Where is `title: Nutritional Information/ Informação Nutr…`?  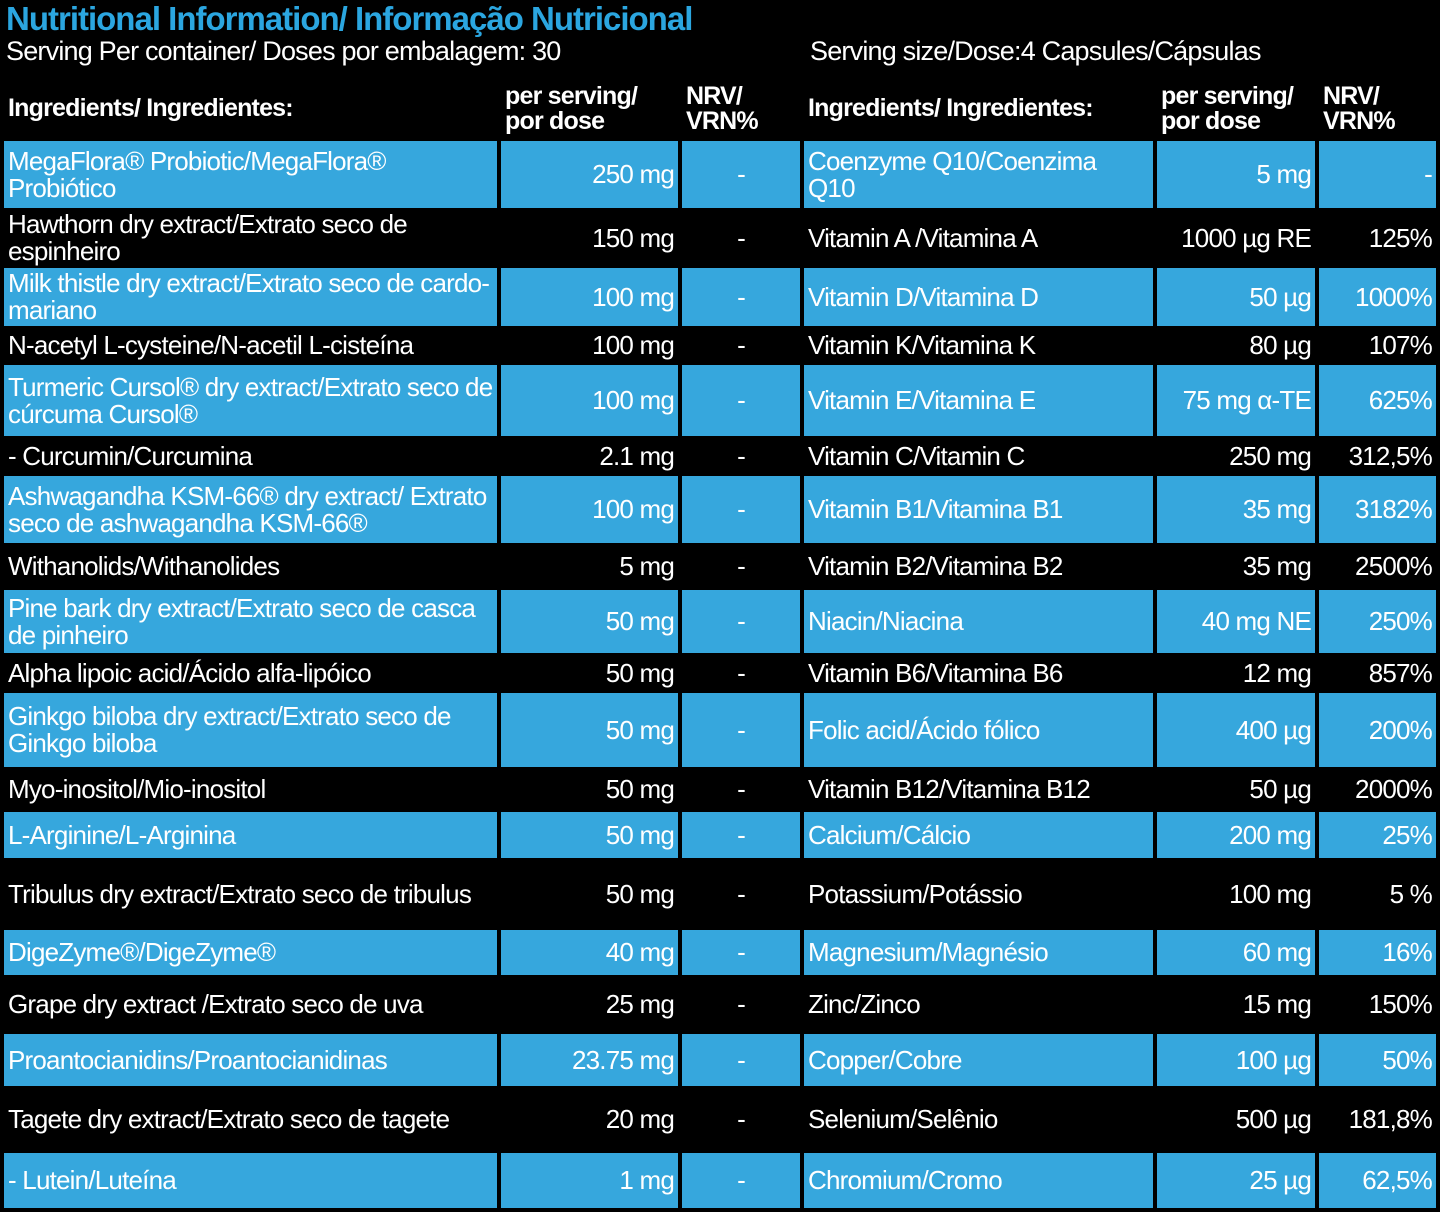
title: Nutritional Information/ Informação Nutr… is located at coordinates (349, 18).